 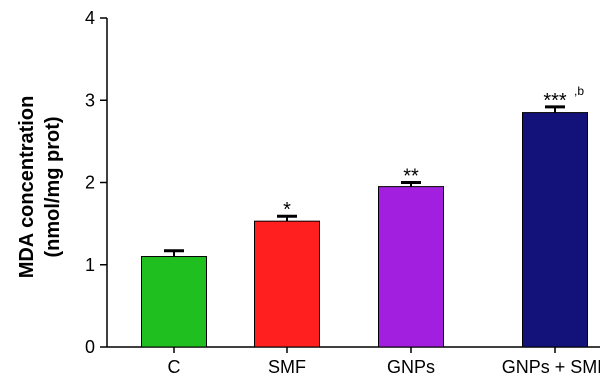 What do you see at coordinates (579, 91) in the screenshot?
I see `significance-superscript: ,b` at bounding box center [579, 91].